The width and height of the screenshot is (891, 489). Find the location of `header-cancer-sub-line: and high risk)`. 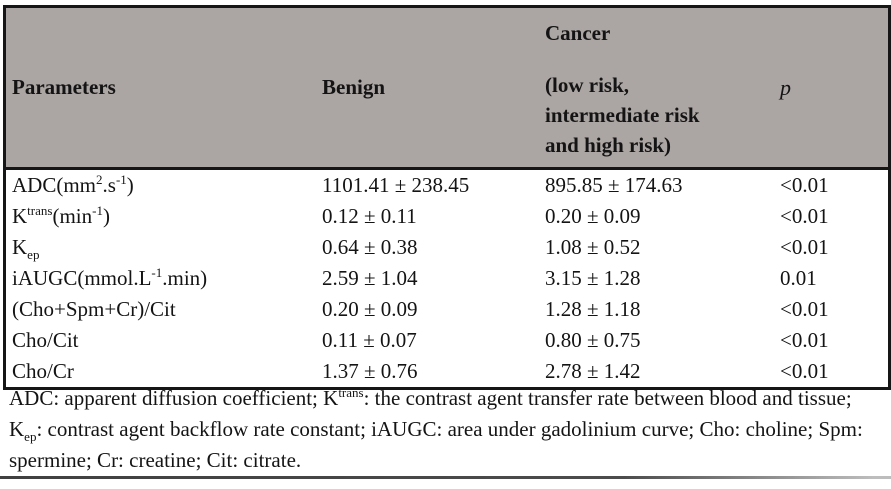

header-cancer-sub-line: and high risk) is located at coordinates (608, 145).